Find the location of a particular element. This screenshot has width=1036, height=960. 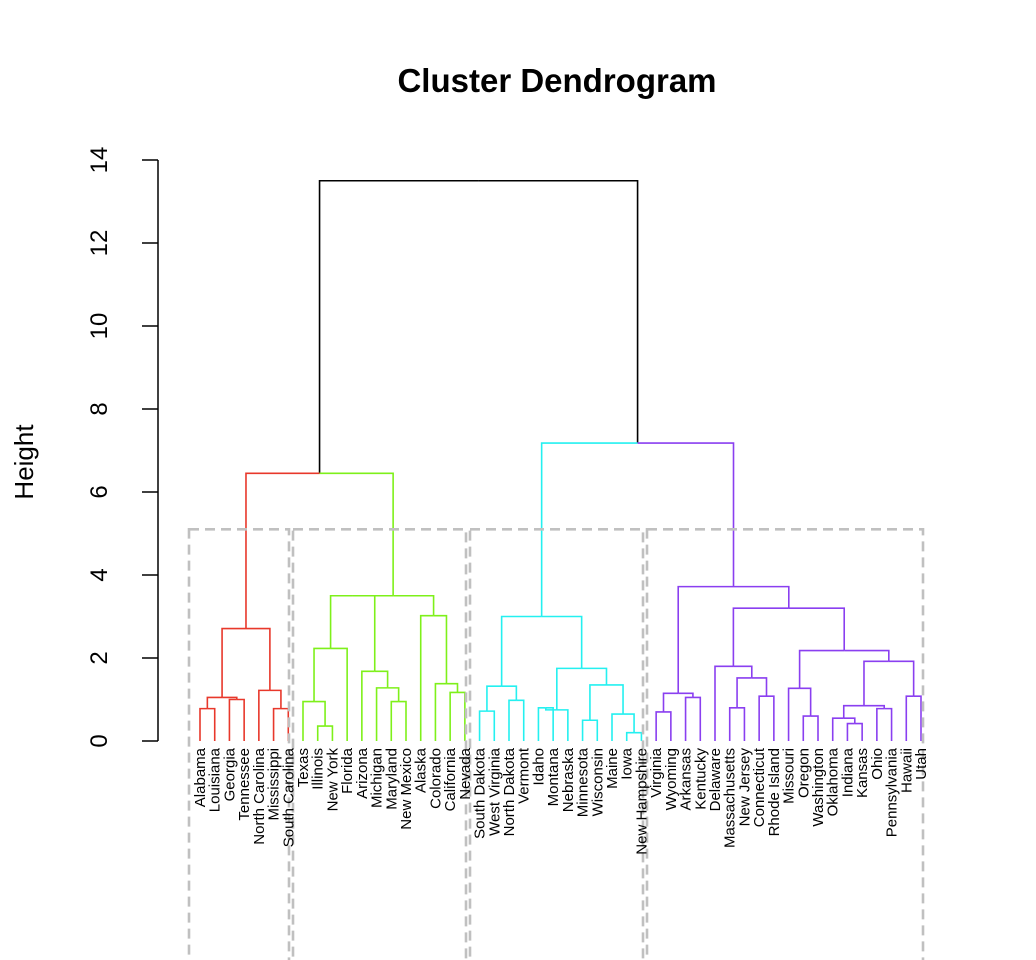

leaf-label: Iowa is located at coordinates (627, 763).